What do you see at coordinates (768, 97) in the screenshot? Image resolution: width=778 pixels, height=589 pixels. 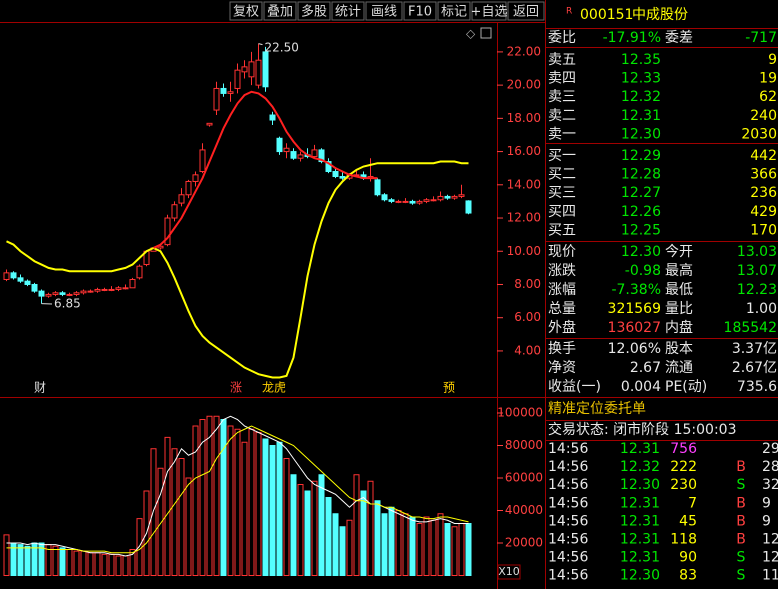 I see `quote-text: 62` at bounding box center [768, 97].